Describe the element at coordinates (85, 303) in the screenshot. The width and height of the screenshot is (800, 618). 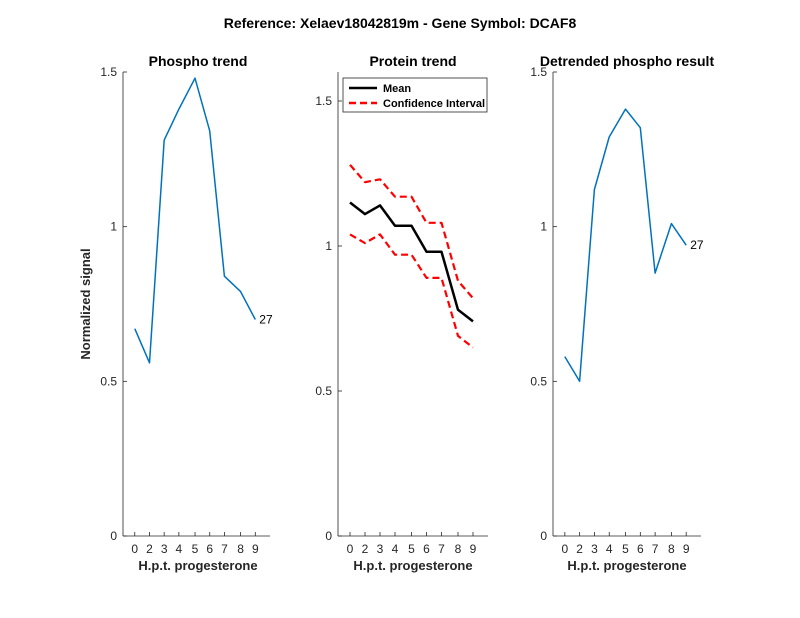
I see `y-axis-label: Normalized signal` at that location.